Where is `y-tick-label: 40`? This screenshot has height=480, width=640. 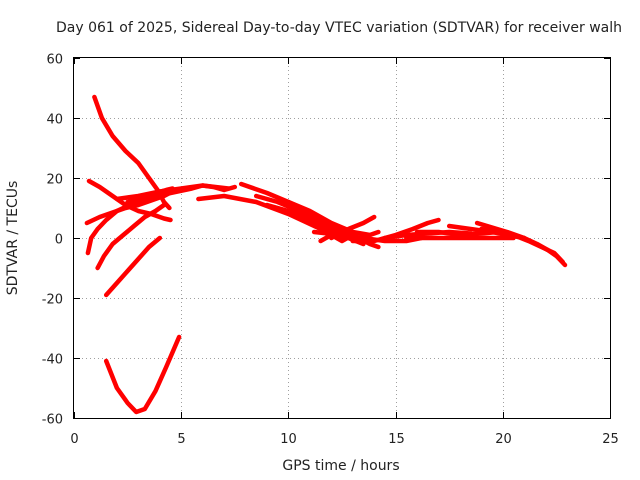
y-tick-label: 40 is located at coordinates (54, 120).